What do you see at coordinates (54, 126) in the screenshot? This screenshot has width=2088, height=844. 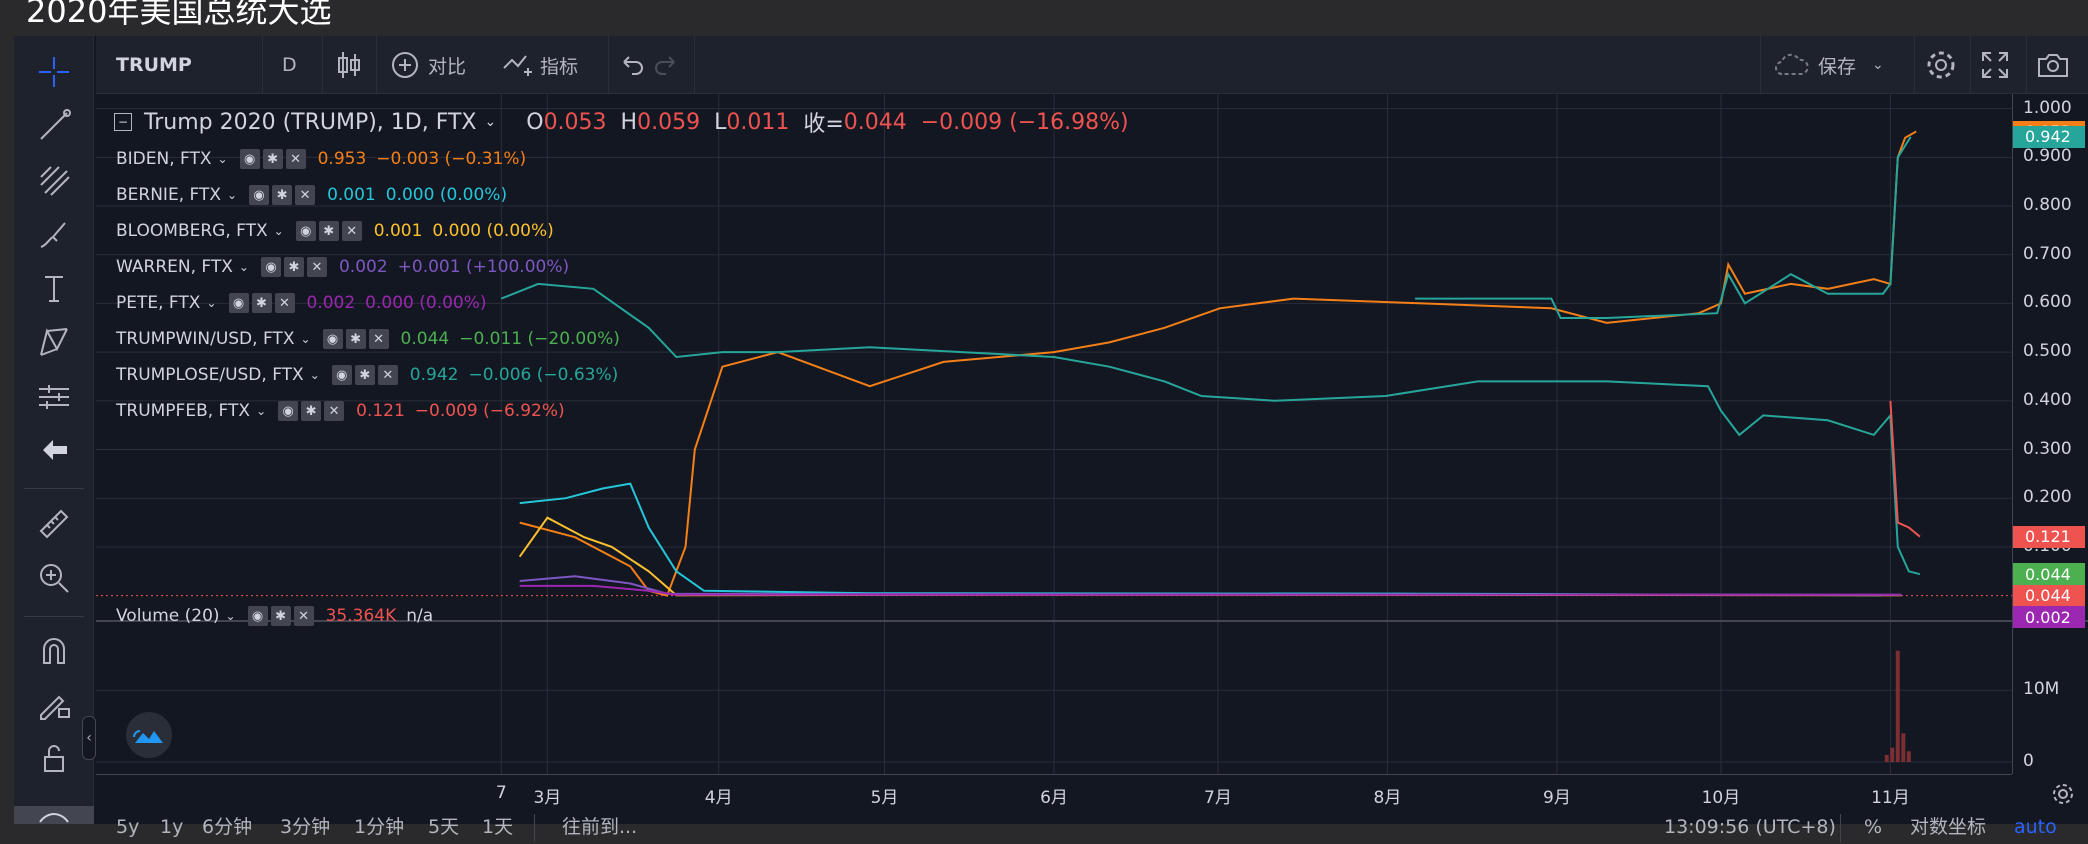 I see `trendline-tool` at bounding box center [54, 126].